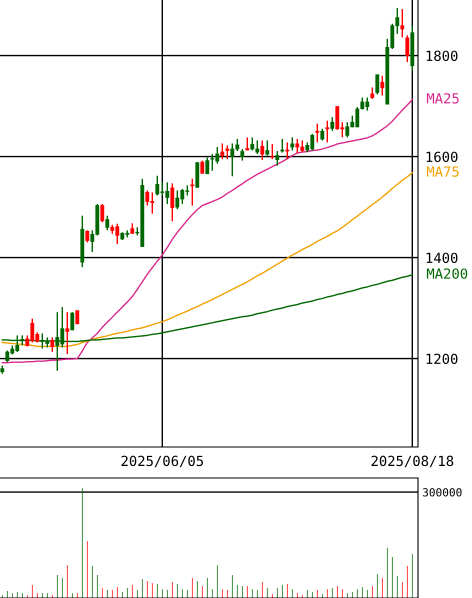 The image size is (472, 598). What do you see at coordinates (442, 98) in the screenshot?
I see `series-label: MA25` at bounding box center [442, 98].